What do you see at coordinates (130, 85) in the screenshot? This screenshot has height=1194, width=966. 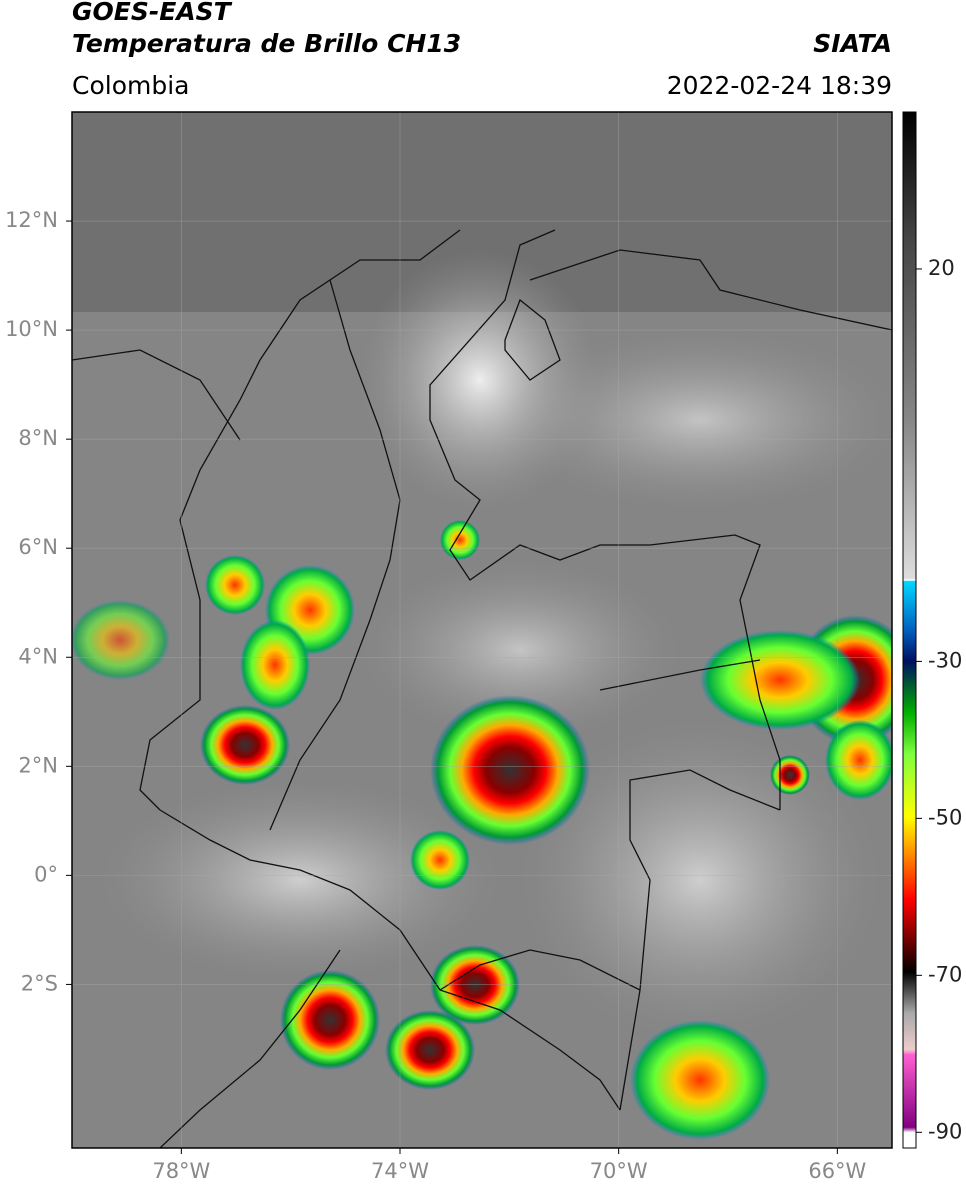 I see `region: Colombia` at bounding box center [130, 85].